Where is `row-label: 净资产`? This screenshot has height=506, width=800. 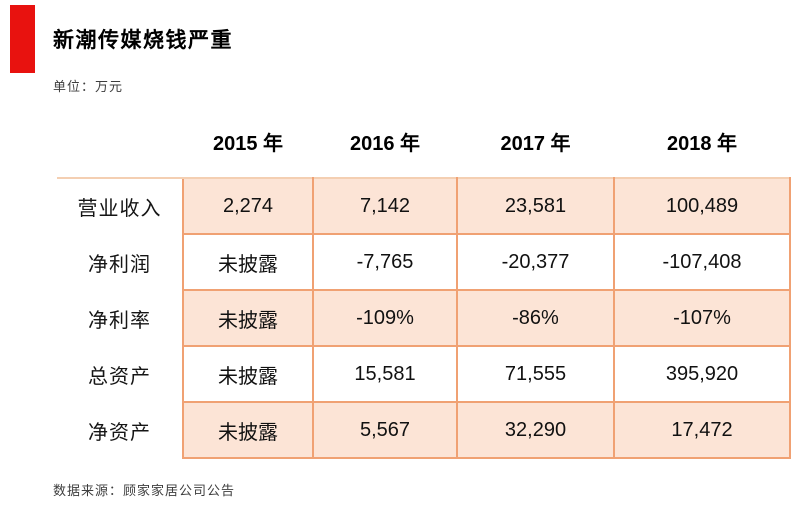
row-label: 净资产 is located at coordinates (120, 430).